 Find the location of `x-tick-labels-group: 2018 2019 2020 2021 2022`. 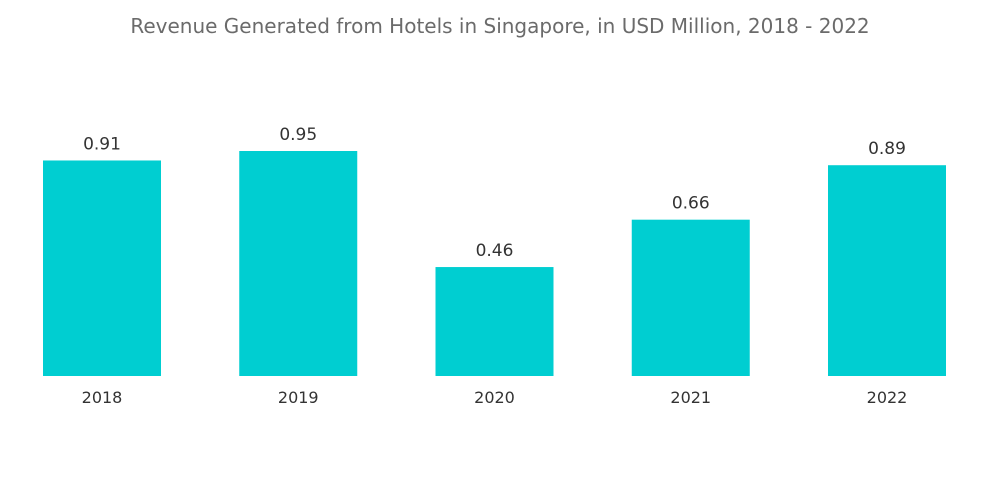

x-tick-labels-group: 2018 2019 2020 2021 2022 is located at coordinates (495, 397).